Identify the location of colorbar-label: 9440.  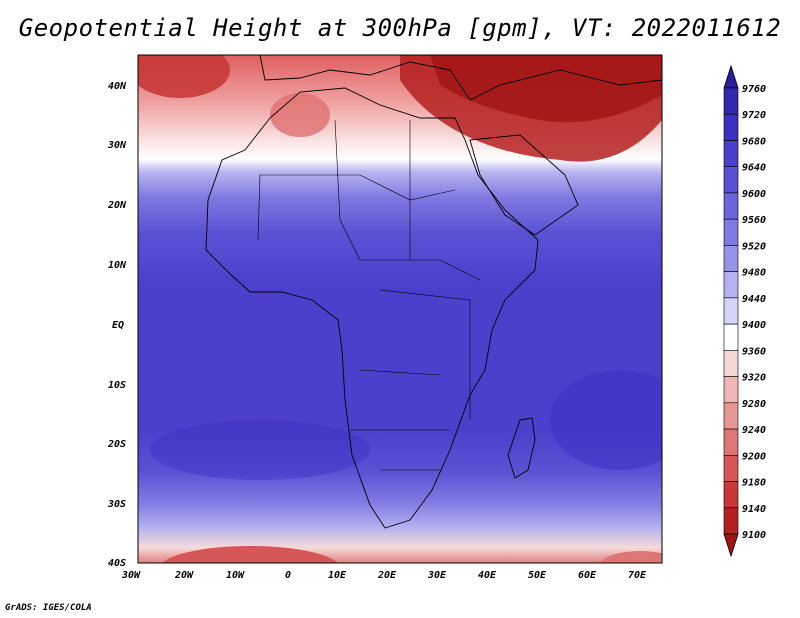
(754, 299).